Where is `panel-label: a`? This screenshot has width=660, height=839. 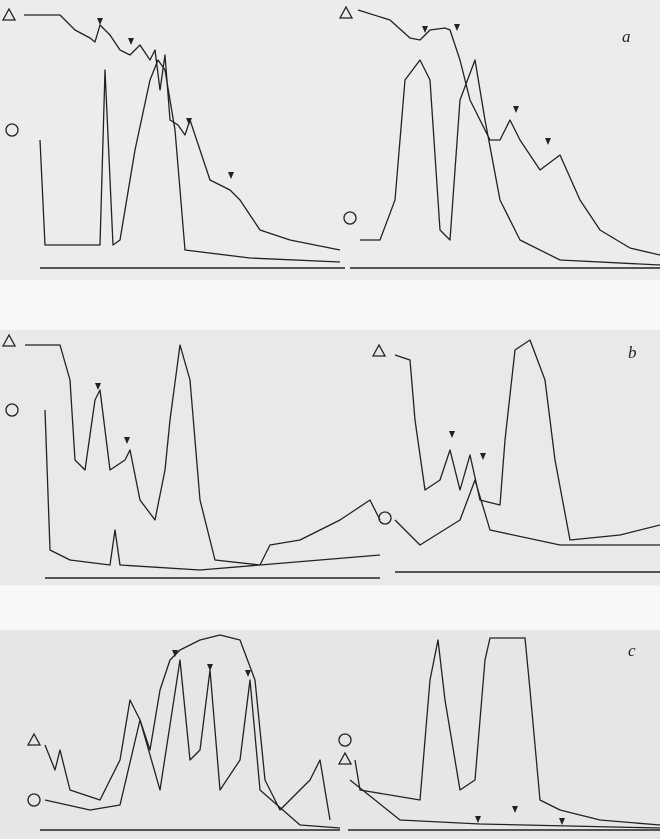
panel-label: a is located at coordinates (626, 36).